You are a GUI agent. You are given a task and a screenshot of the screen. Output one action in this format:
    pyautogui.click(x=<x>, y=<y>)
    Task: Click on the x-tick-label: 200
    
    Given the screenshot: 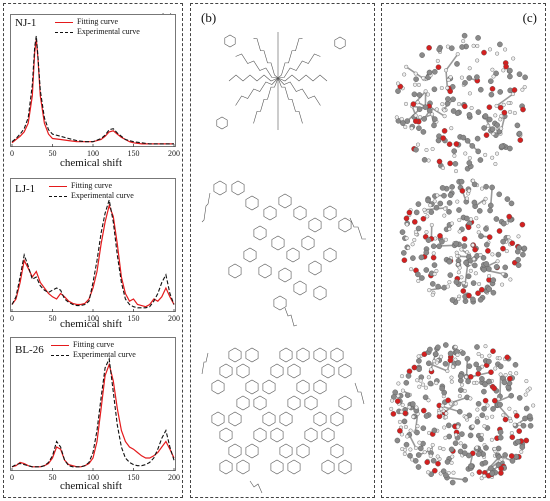 What is the action you would take?
    pyautogui.click(x=174, y=318)
    